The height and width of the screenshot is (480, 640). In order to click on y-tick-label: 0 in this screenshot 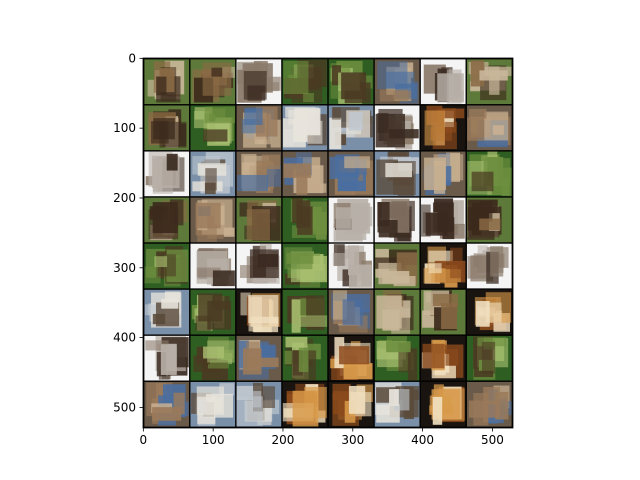, I will do `click(132, 58)`.